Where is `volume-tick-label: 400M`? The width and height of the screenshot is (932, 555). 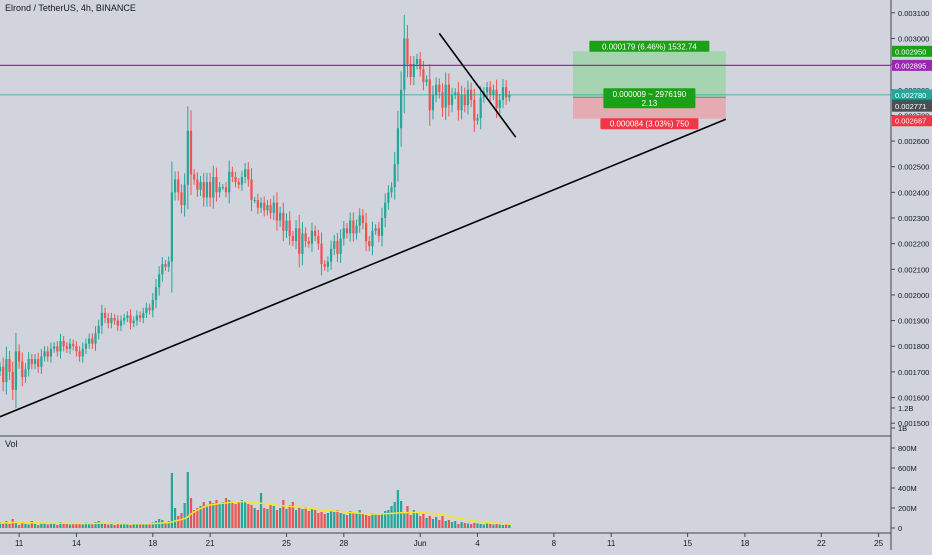 volume-tick-label: 400M is located at coordinates (907, 488).